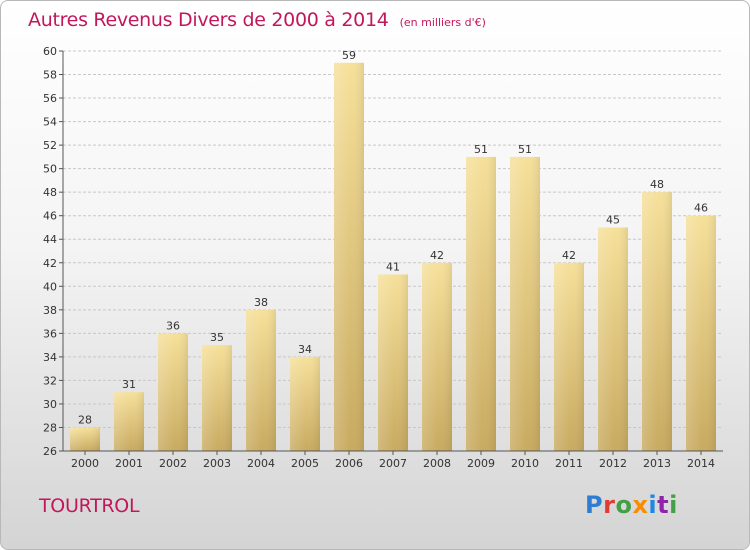  Describe the element at coordinates (208, 20) in the screenshot. I see `chart-title: Autres Revenus Divers de 2000 à 2014` at that location.